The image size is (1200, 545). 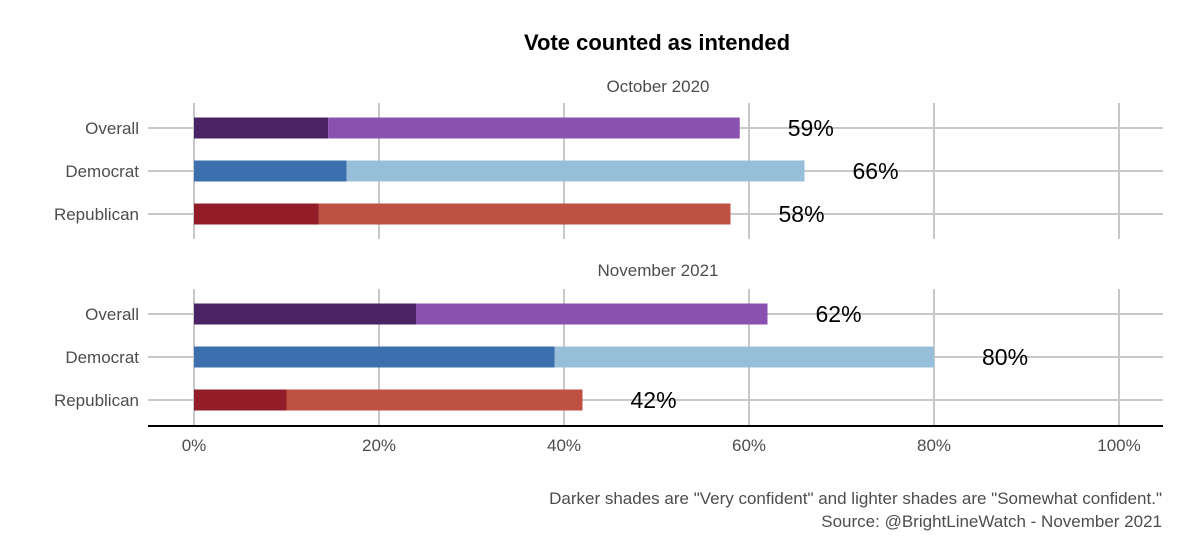 What do you see at coordinates (1005, 357) in the screenshot?
I see `data-label: 80%` at bounding box center [1005, 357].